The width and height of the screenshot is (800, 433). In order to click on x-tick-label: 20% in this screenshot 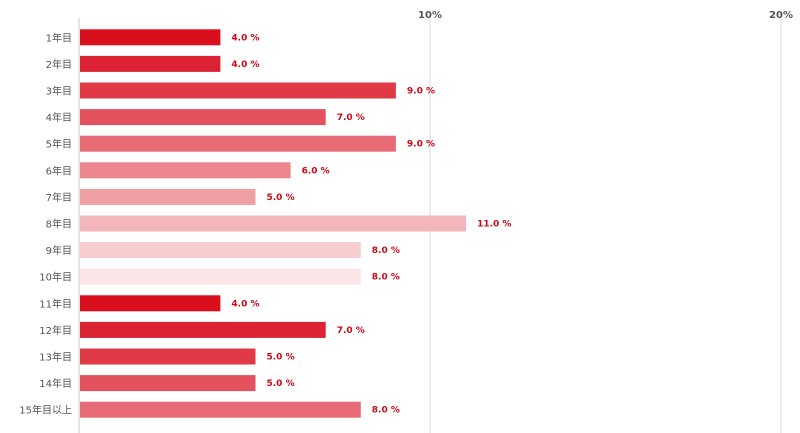, I will do `click(781, 15)`.